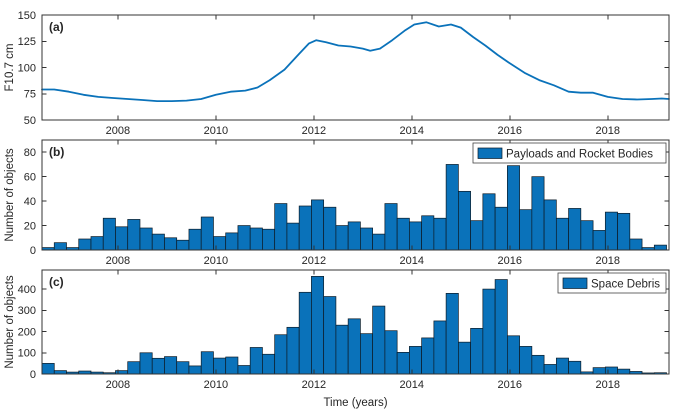  What do you see at coordinates (569, 153) in the screenshot?
I see `b-legend: Payloads and Rocket Bodies` at bounding box center [569, 153].